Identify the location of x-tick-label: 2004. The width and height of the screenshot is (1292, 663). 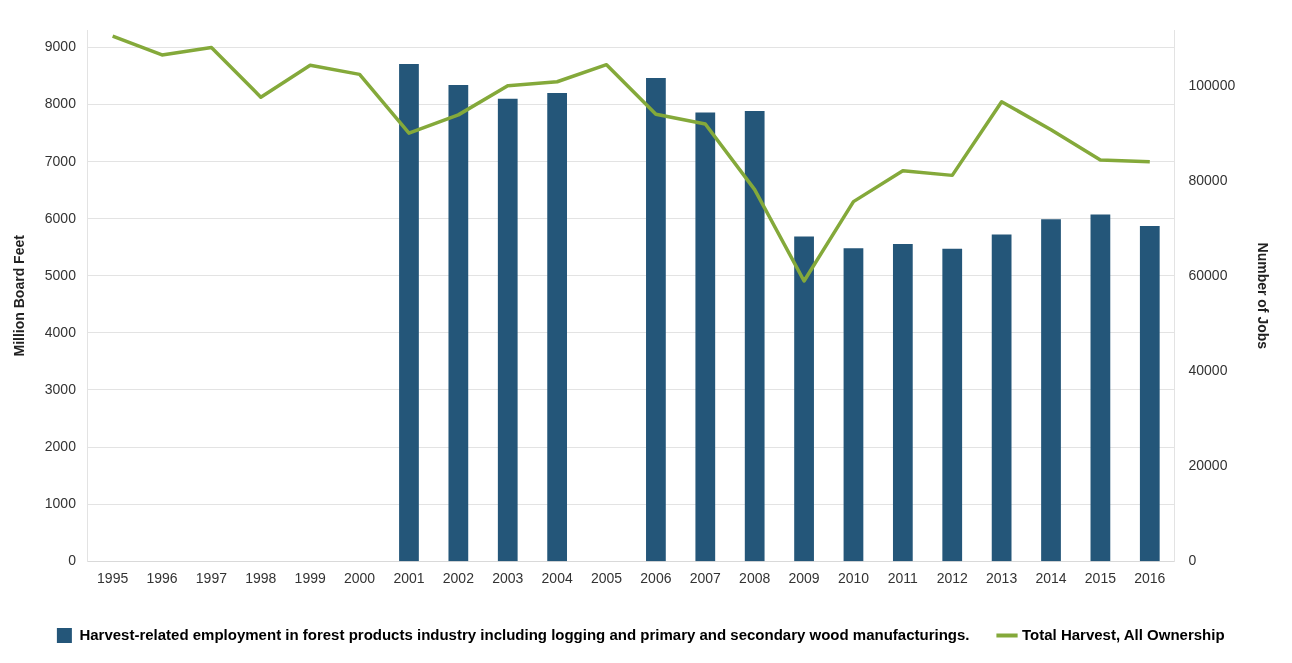
(557, 578).